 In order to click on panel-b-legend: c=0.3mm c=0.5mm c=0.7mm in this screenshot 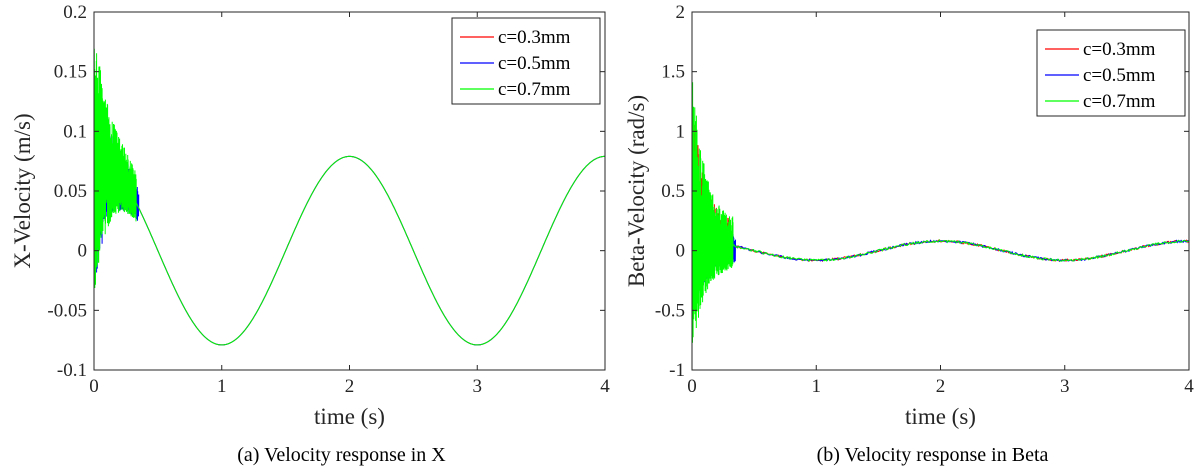, I will do `click(1111, 73)`.